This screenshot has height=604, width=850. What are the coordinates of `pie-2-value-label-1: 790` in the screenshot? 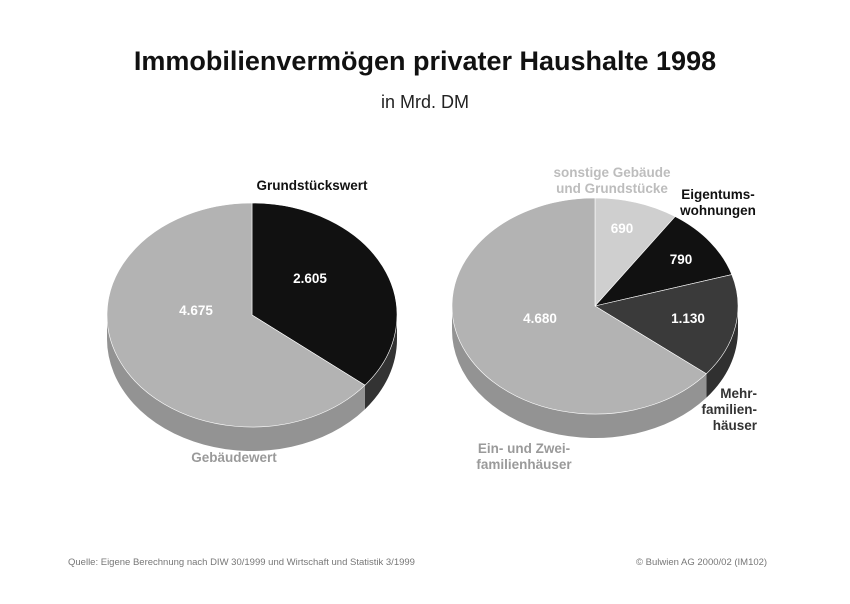 It's located at (681, 259).